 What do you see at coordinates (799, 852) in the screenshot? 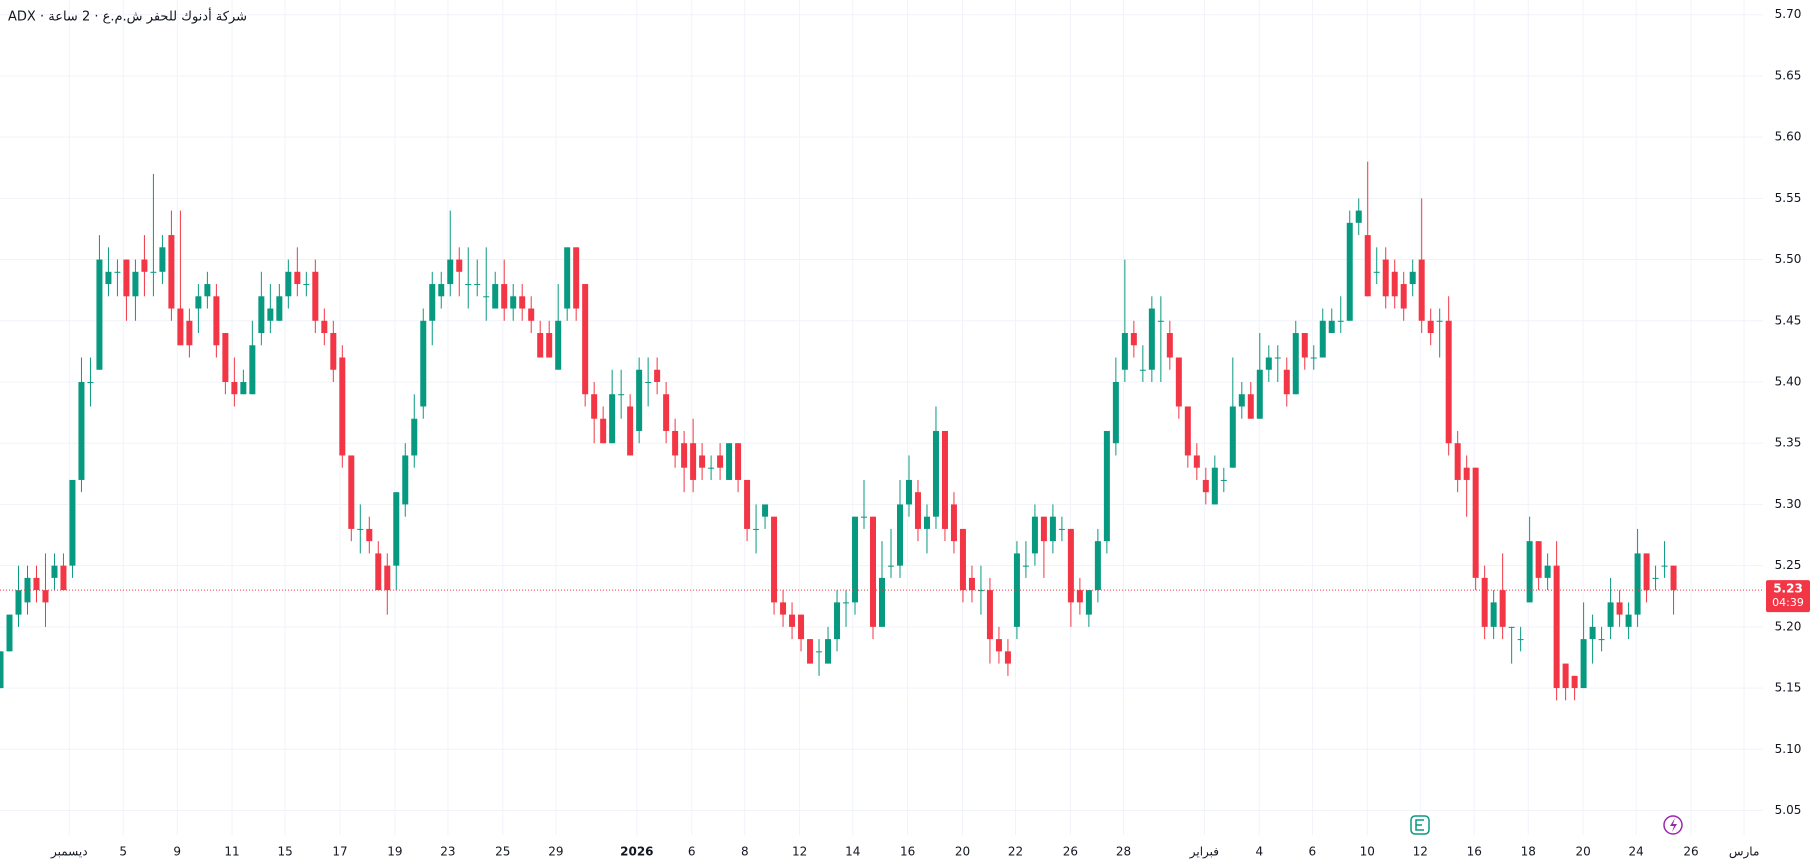
I see `x-tick-label: 12` at bounding box center [799, 852].